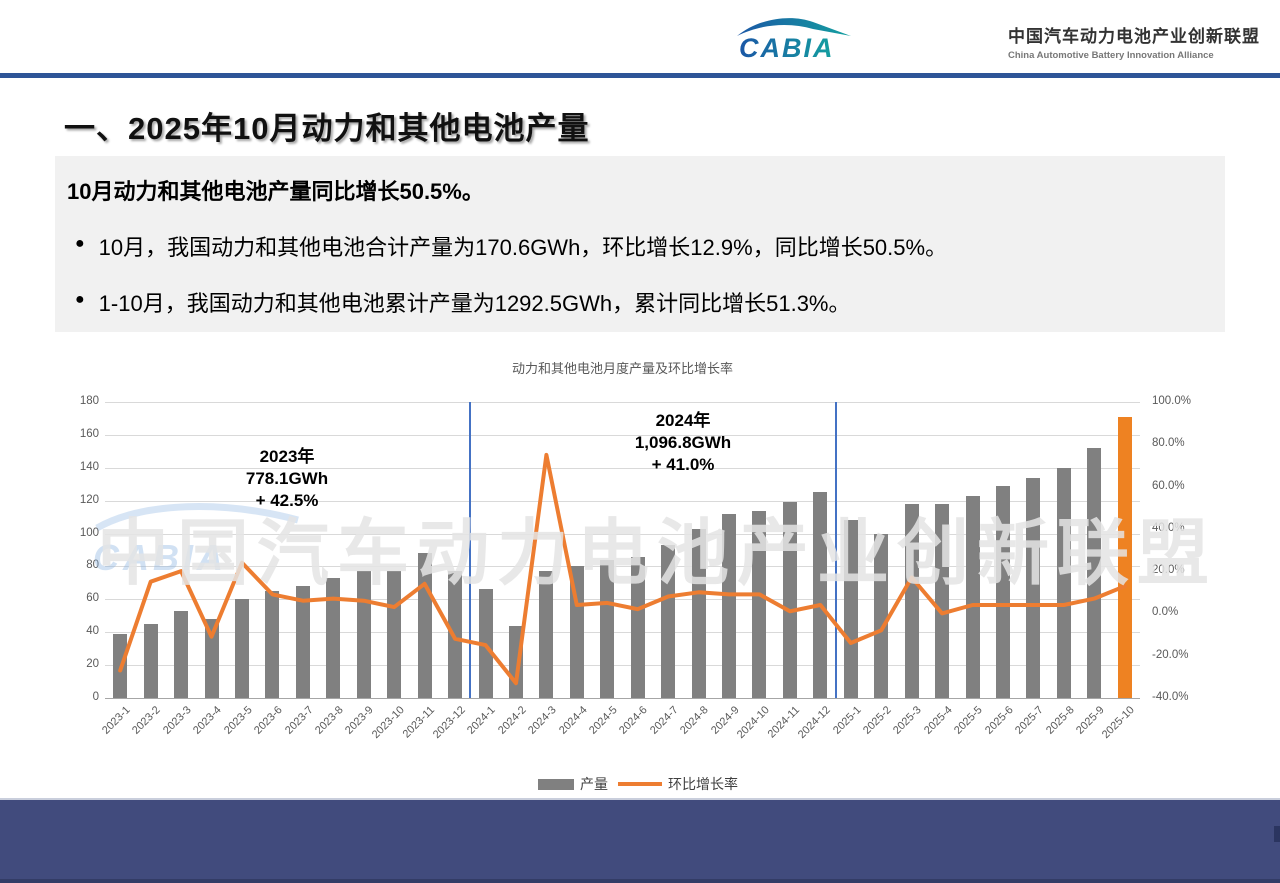  I want to click on y-axis-right-tick: -40.0%, so click(1170, 697).